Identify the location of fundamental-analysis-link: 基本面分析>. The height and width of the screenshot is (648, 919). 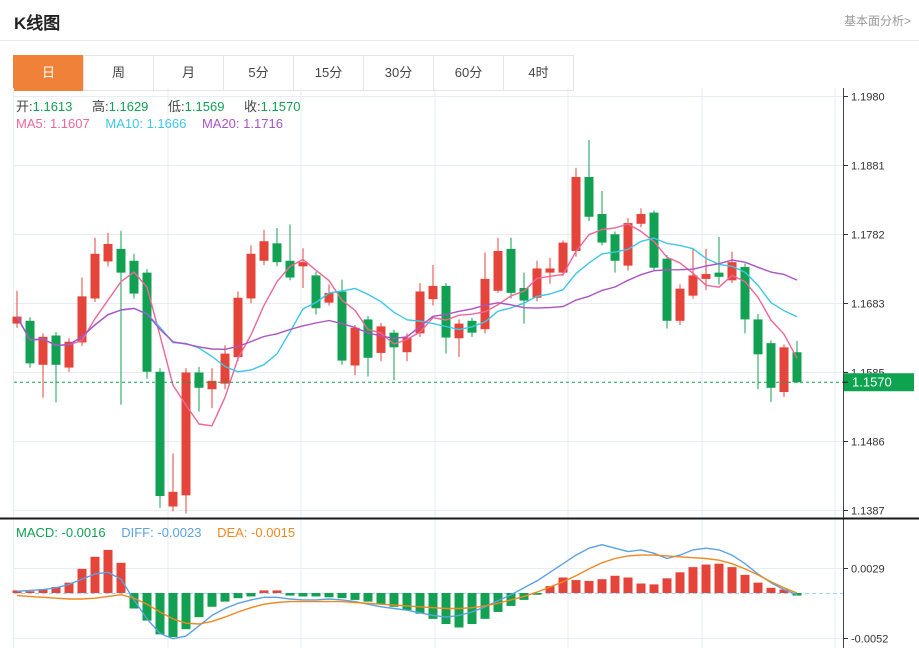
(877, 21).